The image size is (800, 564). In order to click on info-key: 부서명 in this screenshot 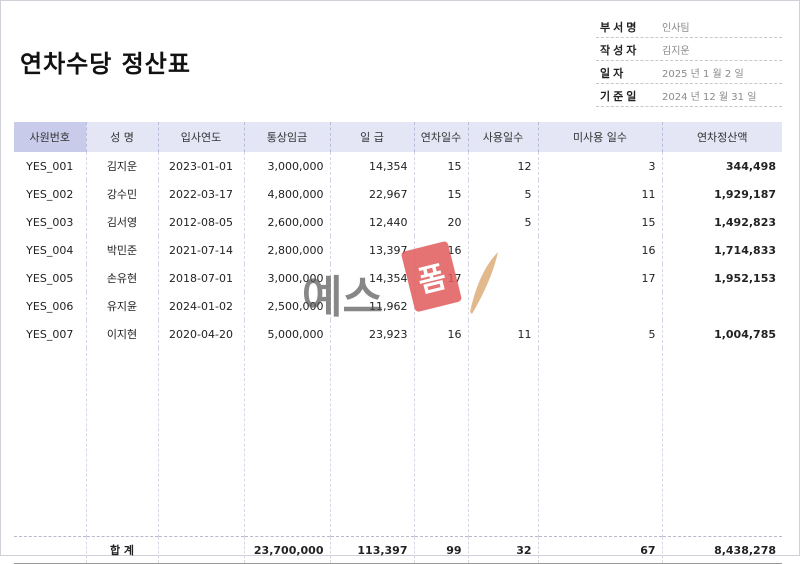, I will do `click(620, 27)`.